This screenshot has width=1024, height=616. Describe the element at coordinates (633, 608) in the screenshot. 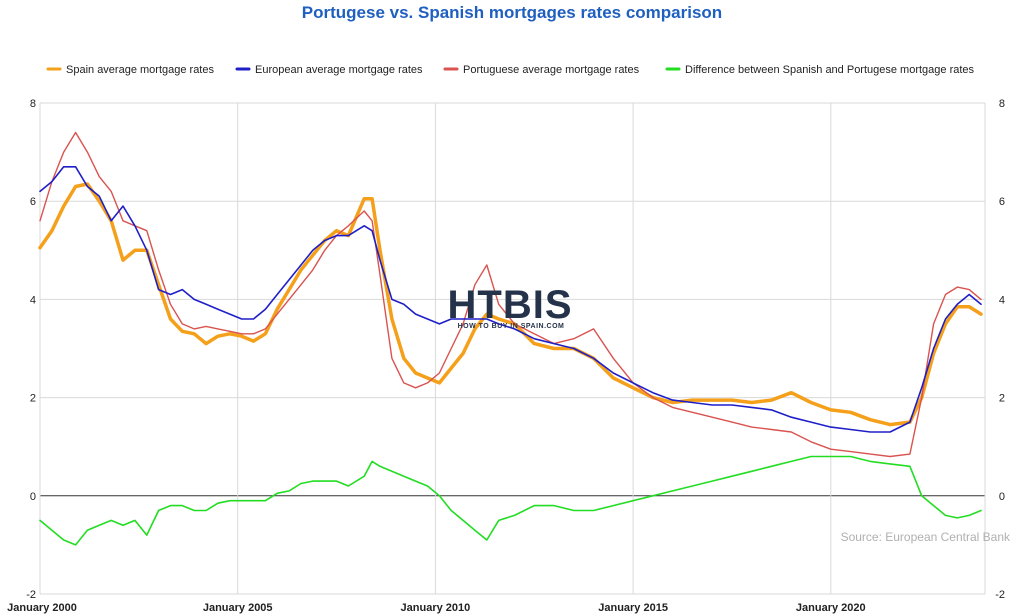

I see `x-tick-label: January 2015` at that location.